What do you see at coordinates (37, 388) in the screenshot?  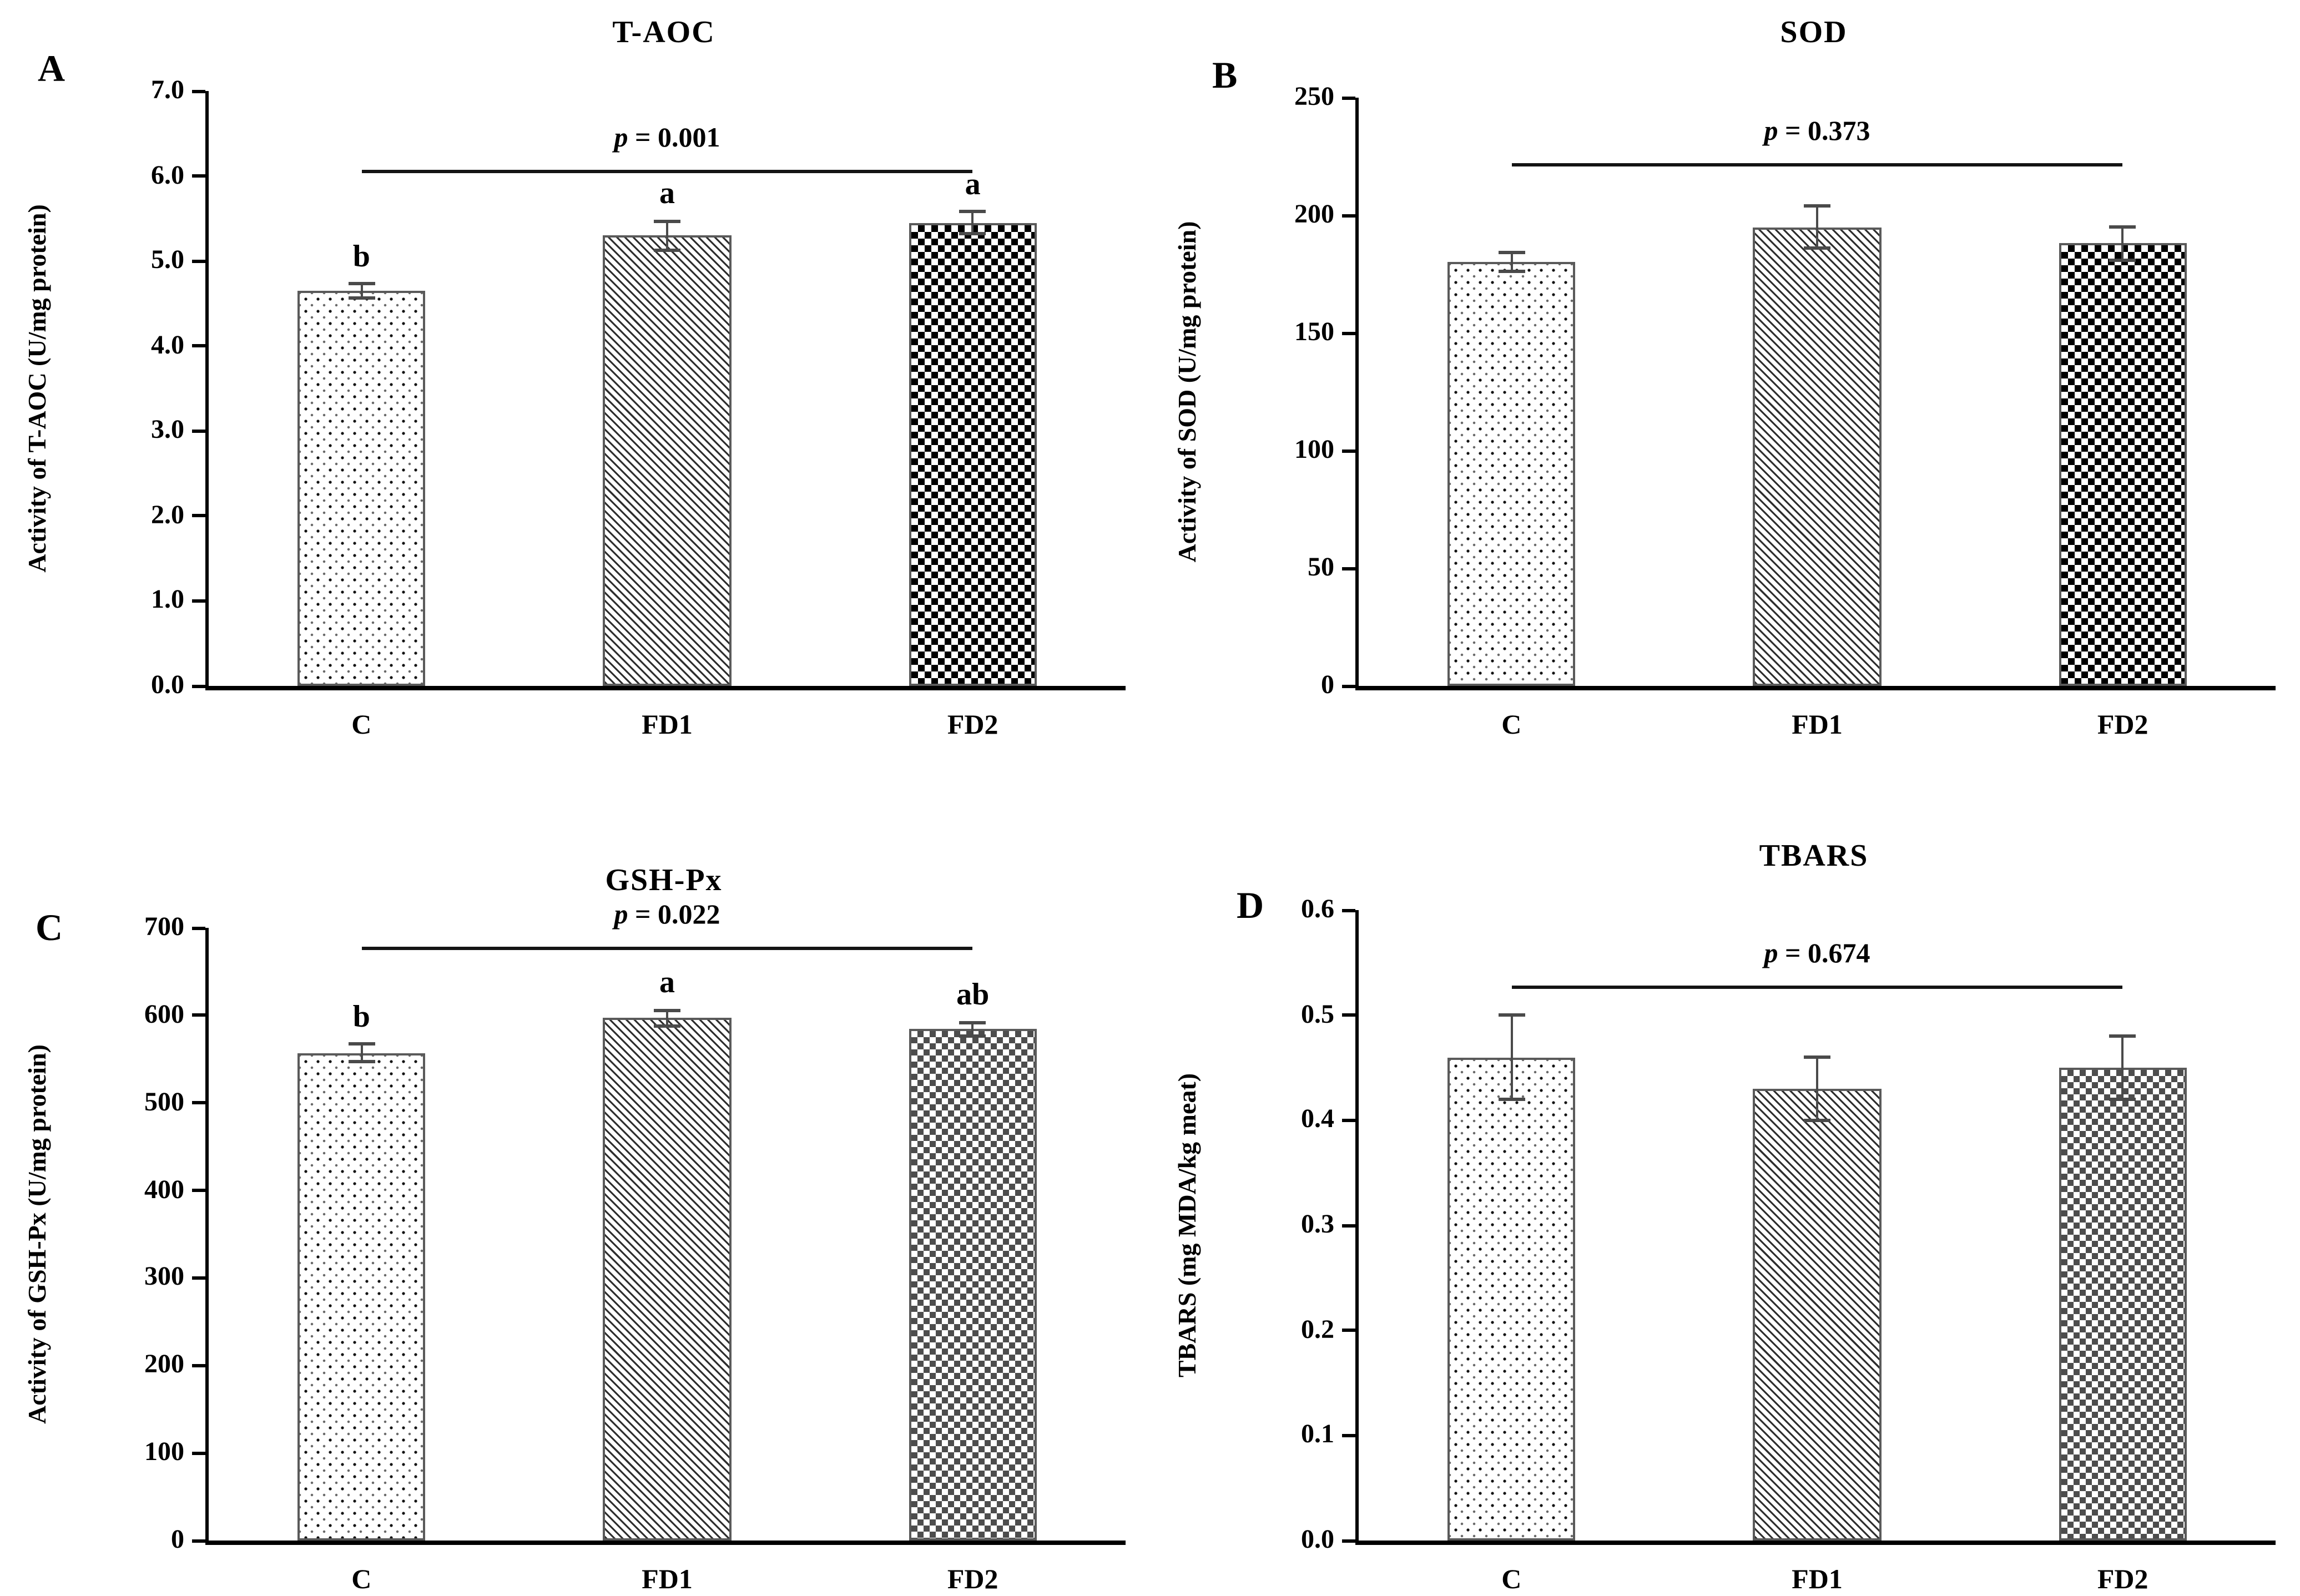 I see `y-axis-label: Activity of T-AOC (U/mg protein)` at bounding box center [37, 388].